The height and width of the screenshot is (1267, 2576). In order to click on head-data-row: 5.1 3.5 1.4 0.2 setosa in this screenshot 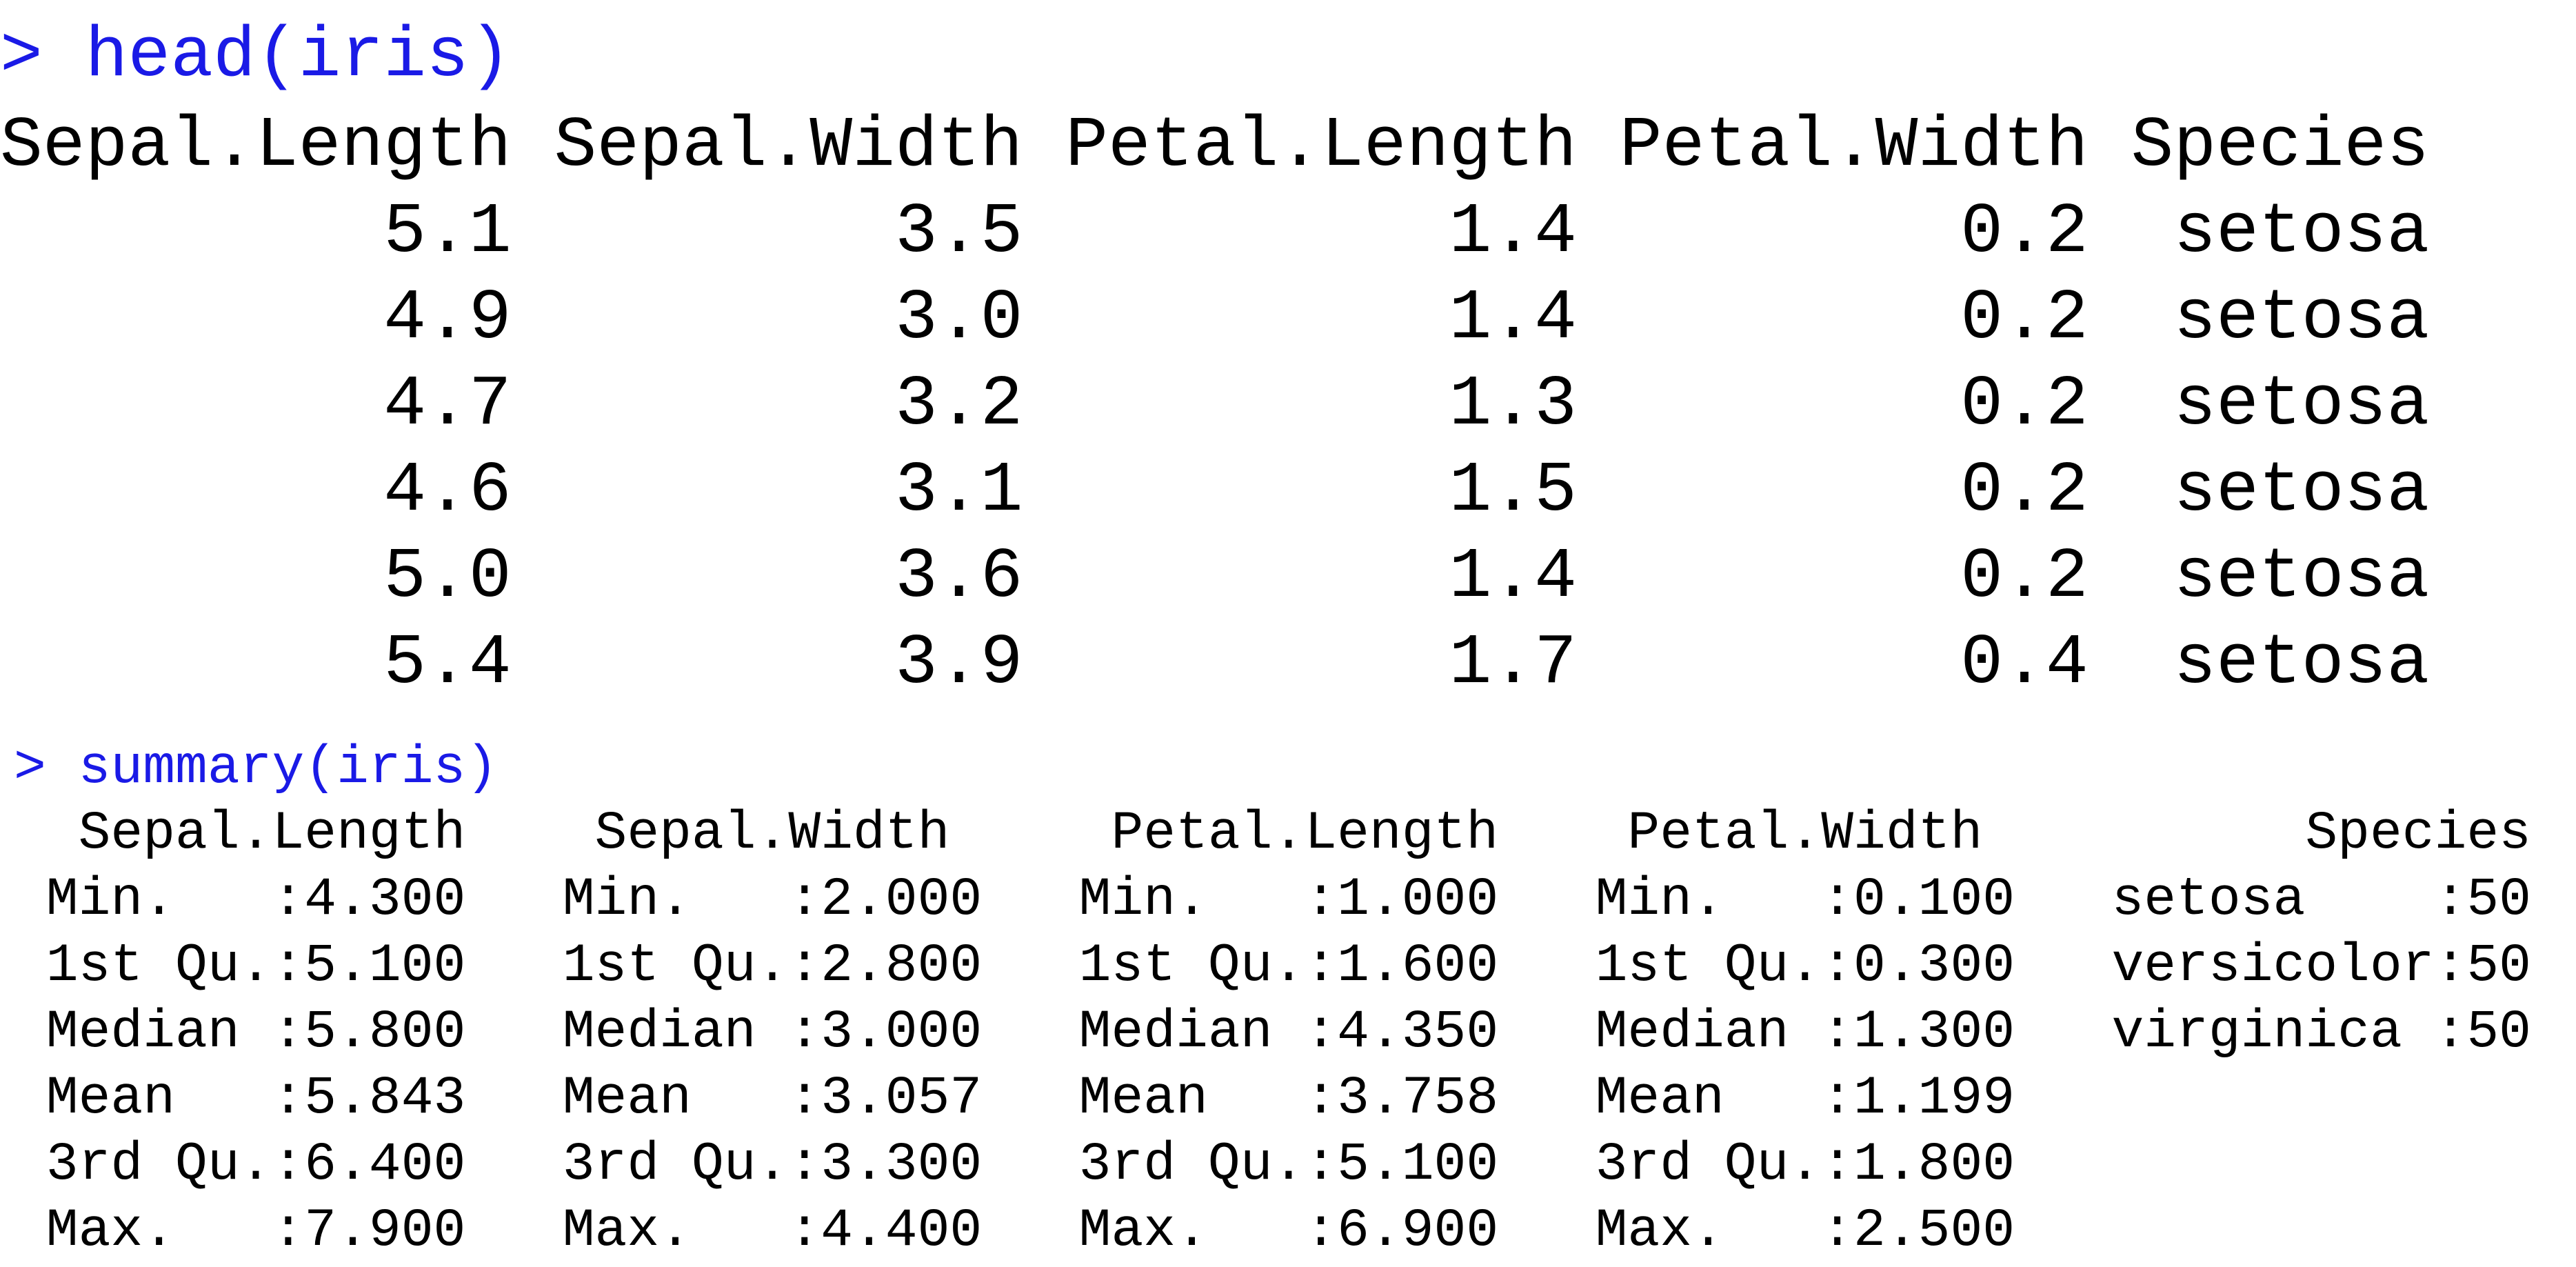, I will do `click(1215, 232)`.